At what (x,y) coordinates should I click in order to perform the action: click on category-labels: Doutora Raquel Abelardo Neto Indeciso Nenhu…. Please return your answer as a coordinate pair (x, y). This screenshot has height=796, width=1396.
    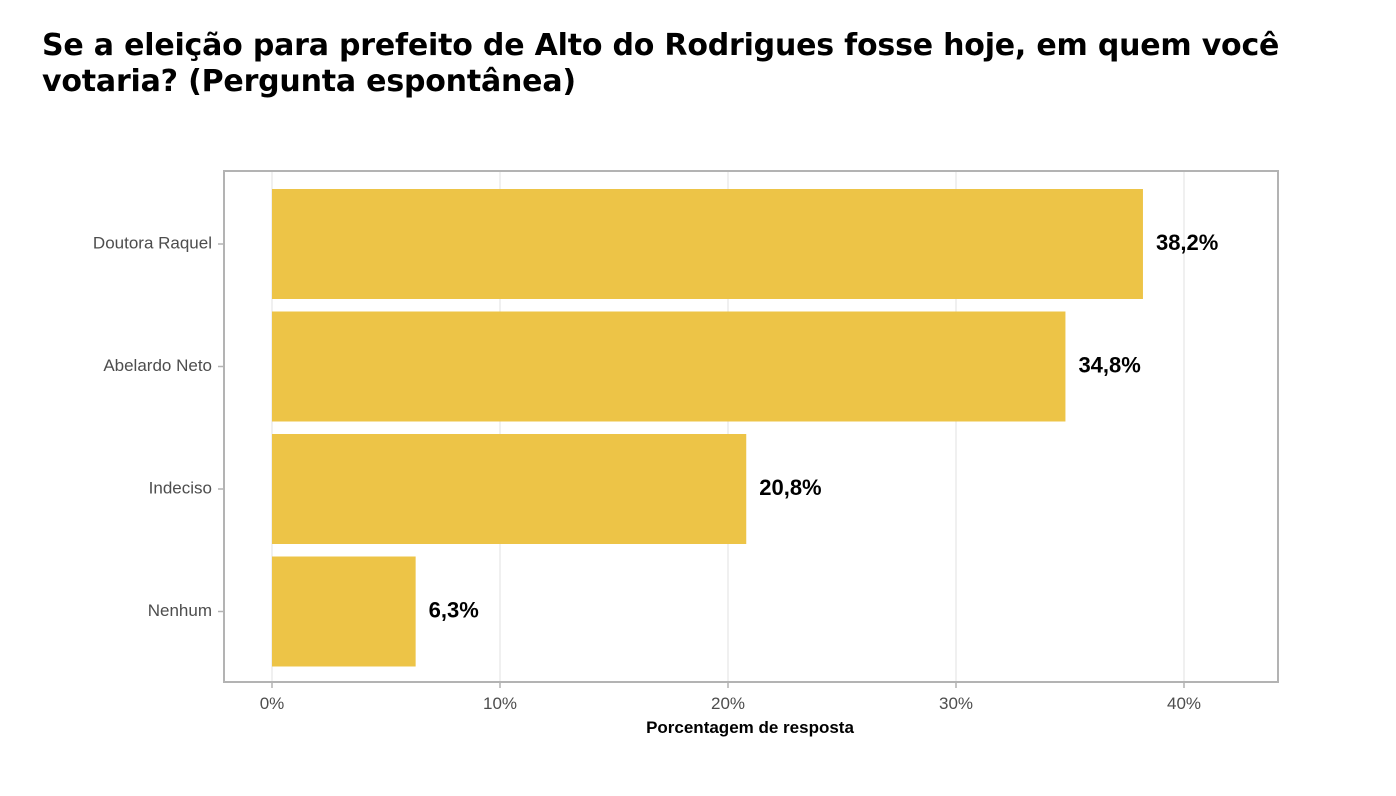
    Looking at the image, I should click on (158, 426).